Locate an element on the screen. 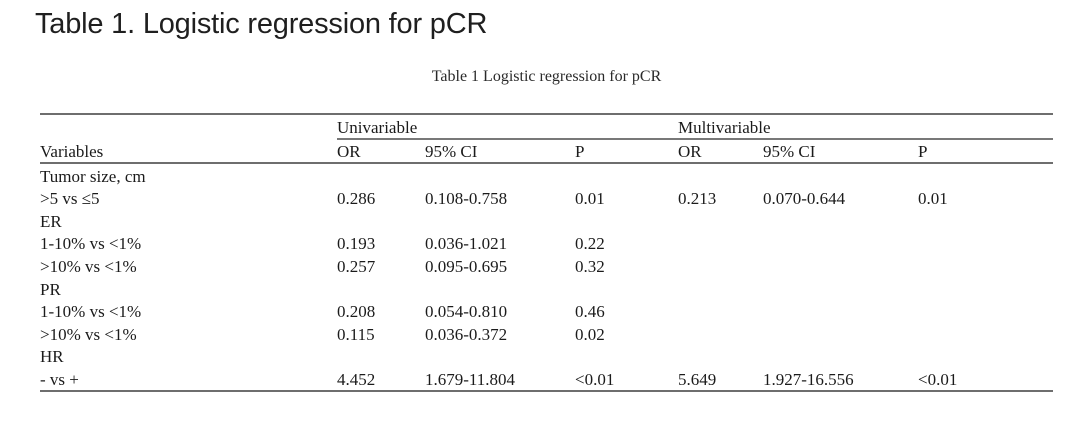  spanner-row: Univariable Multivariable is located at coordinates (546, 127).